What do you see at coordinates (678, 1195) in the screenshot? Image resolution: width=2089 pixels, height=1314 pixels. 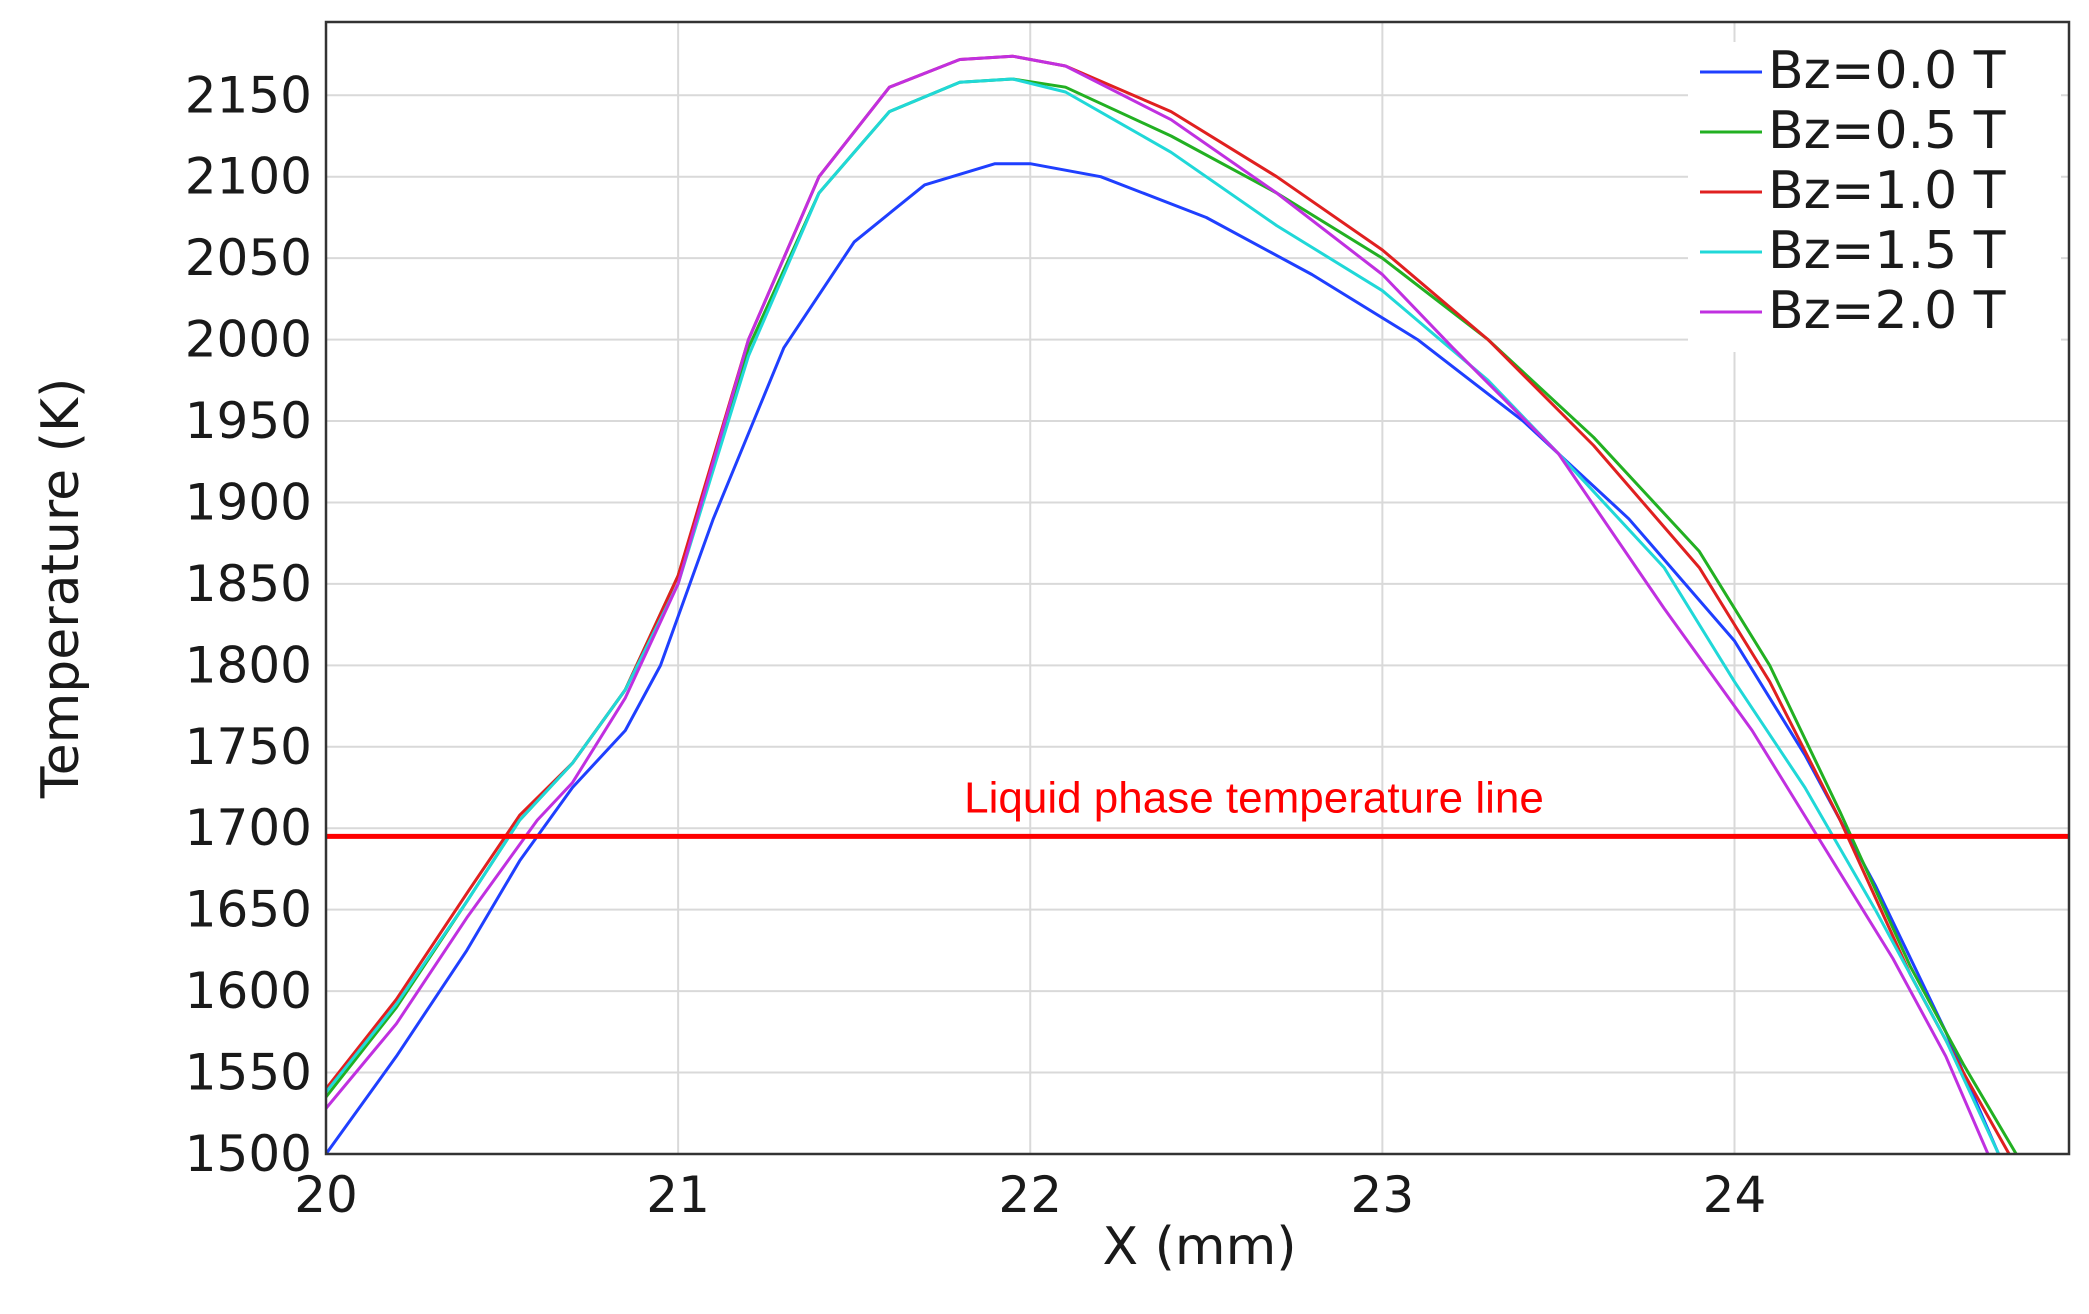 I see `x-tick-label: 21` at bounding box center [678, 1195].